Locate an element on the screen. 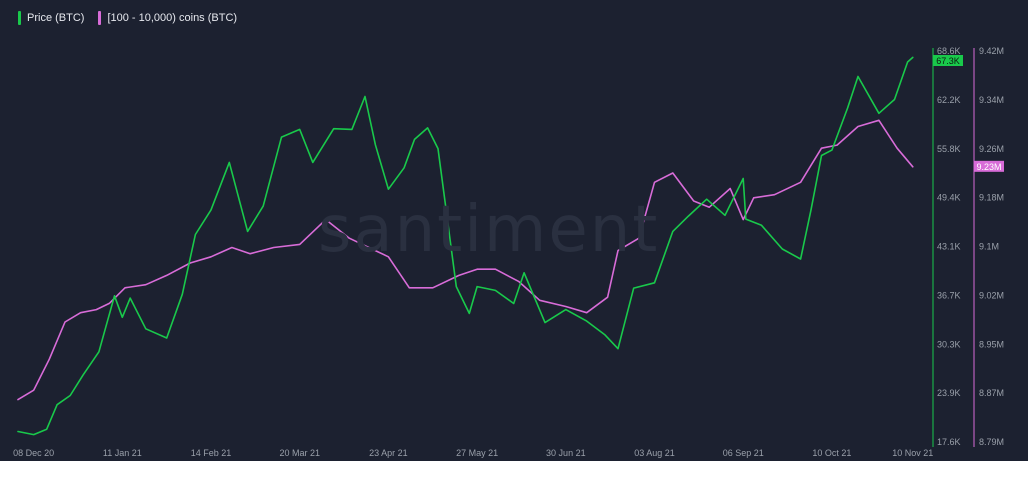 This screenshot has height=480, width=1028. price-y-tick-label: 49.4K is located at coordinates (949, 198).